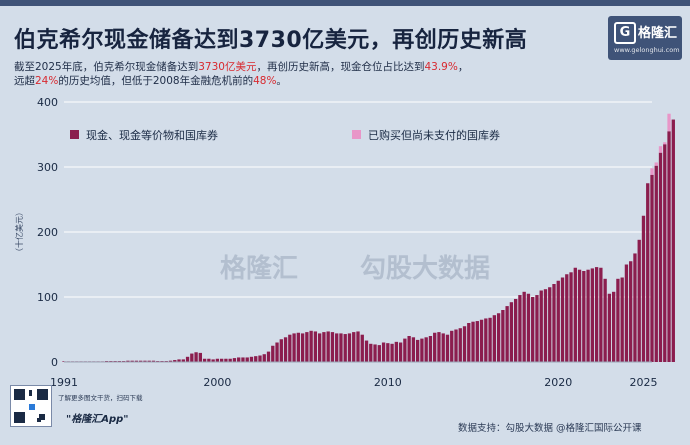  I want to click on x-tick-label: 2010, so click(388, 382).